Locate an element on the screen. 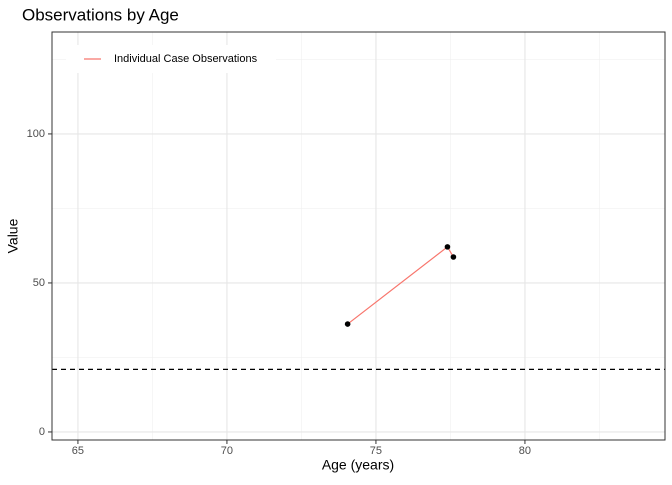 This screenshot has width=672, height=485. chart-title: Observations by Age is located at coordinates (100, 14).